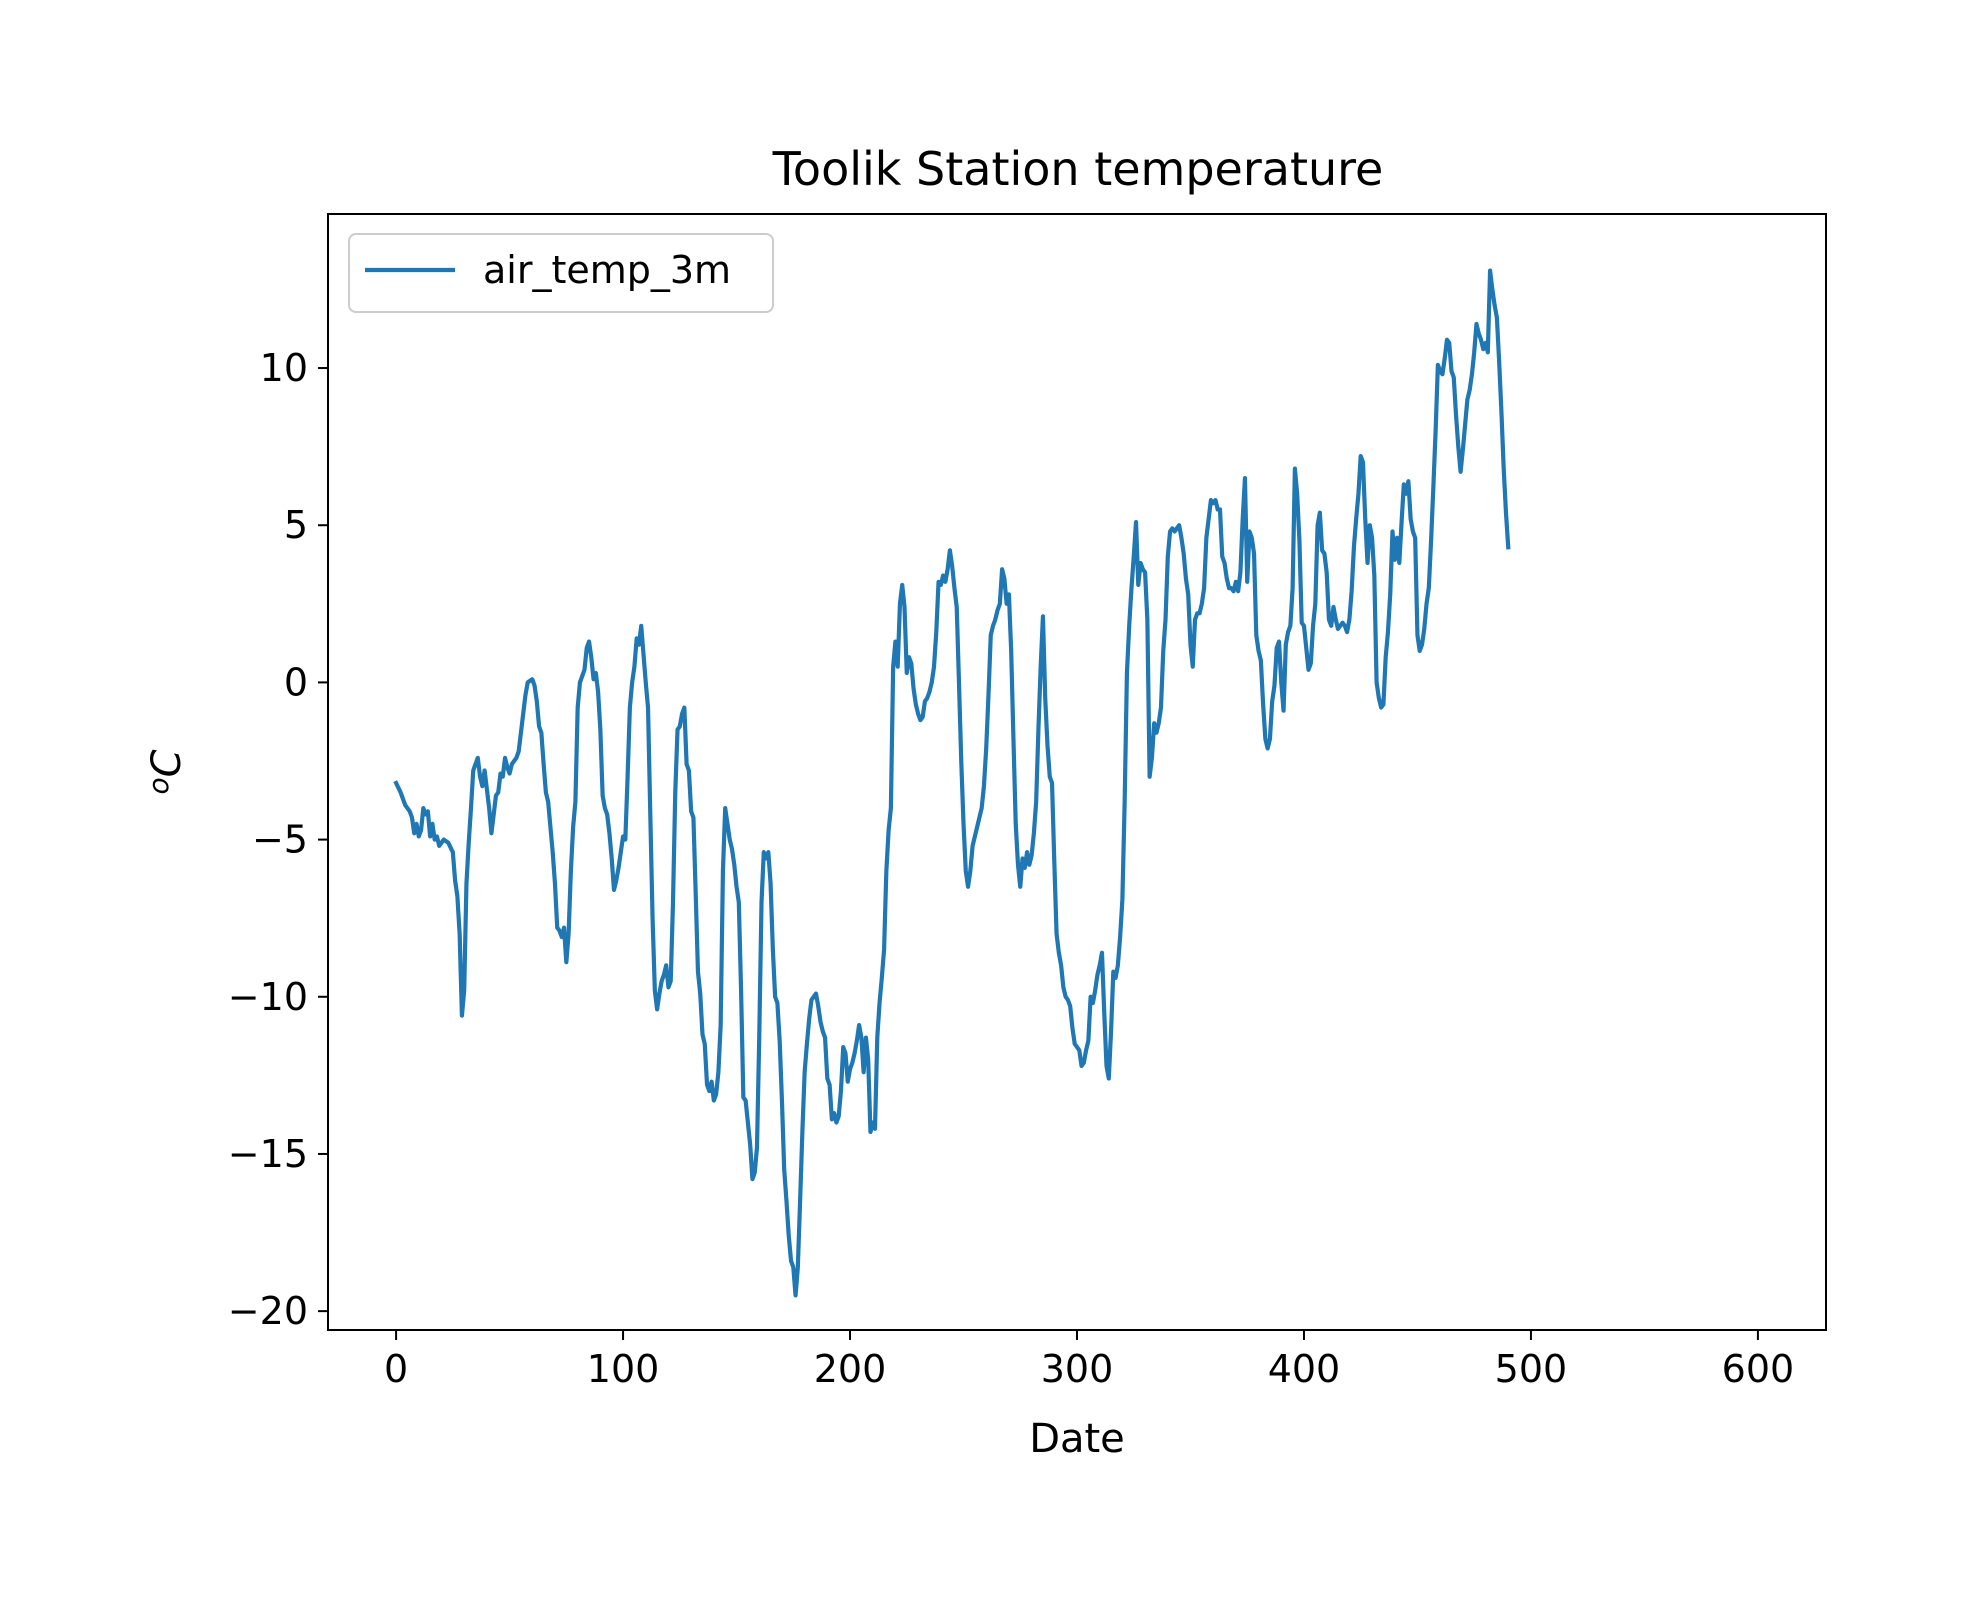  Describe the element at coordinates (296, 525) in the screenshot. I see `y-tick-label: 5` at that location.